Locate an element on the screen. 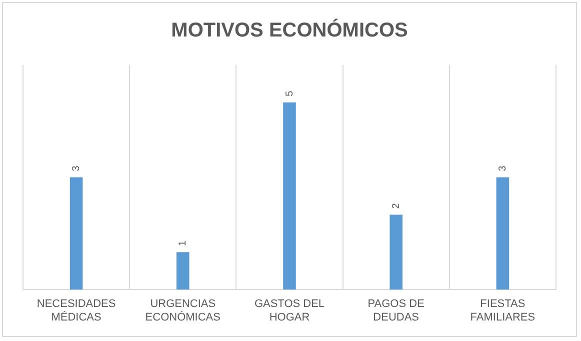 Image resolution: width=581 pixels, height=341 pixels. x-tick-label: GASTOS DEL HOGAR is located at coordinates (289, 311).